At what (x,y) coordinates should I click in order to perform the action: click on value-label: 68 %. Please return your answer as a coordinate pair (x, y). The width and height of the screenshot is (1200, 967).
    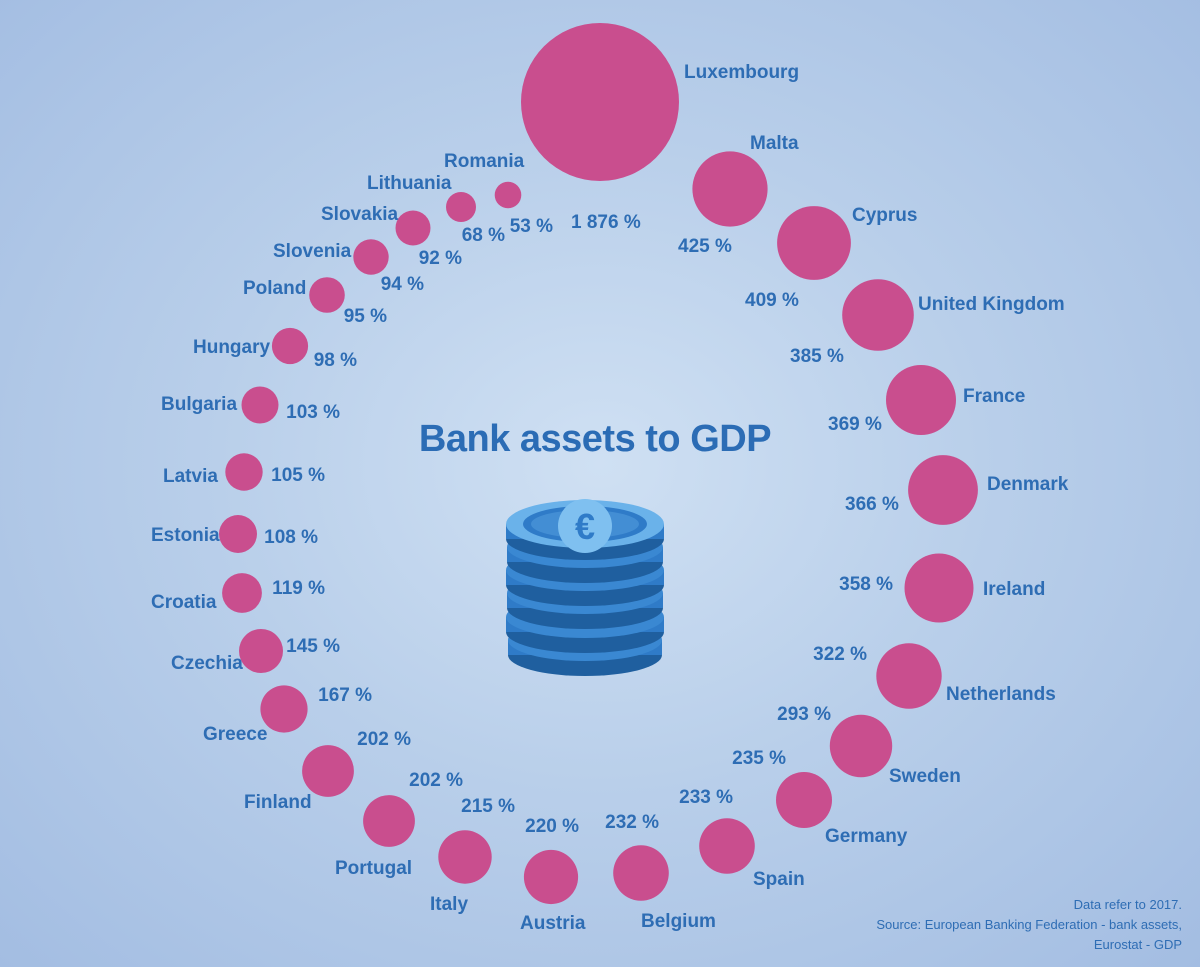
    Looking at the image, I should click on (483, 235).